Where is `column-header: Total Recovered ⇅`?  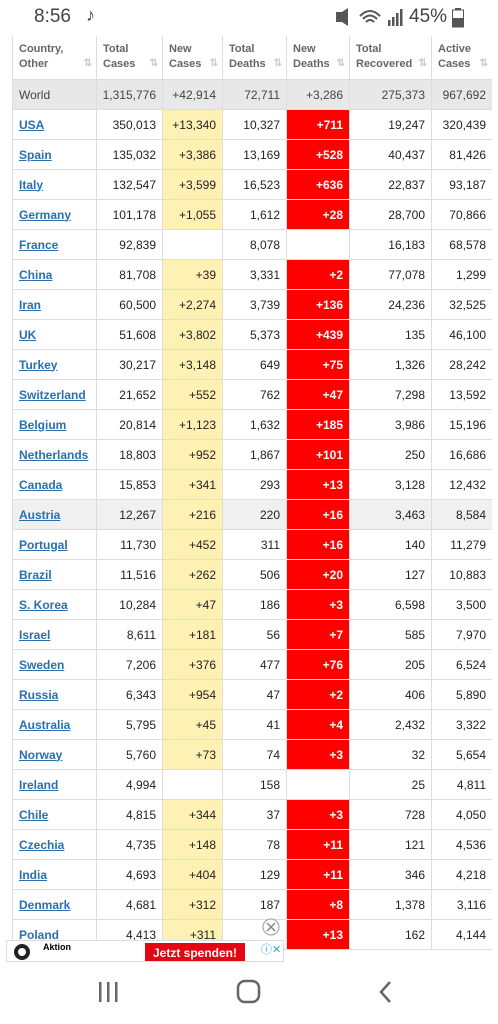 column-header: Total Recovered ⇅ is located at coordinates (391, 58).